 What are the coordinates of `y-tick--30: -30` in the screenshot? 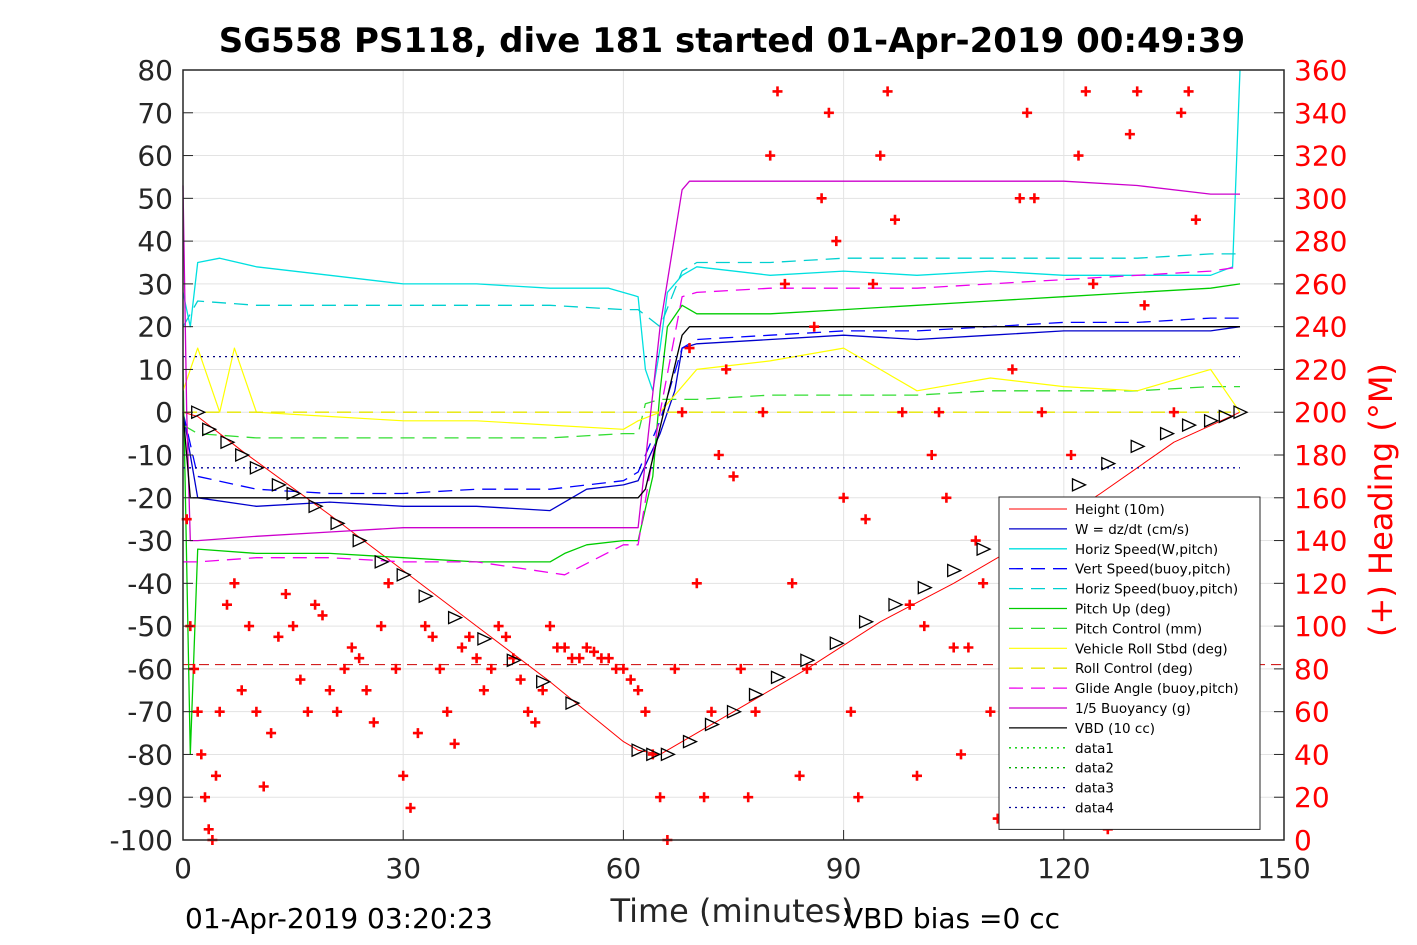 It's located at (150, 541).